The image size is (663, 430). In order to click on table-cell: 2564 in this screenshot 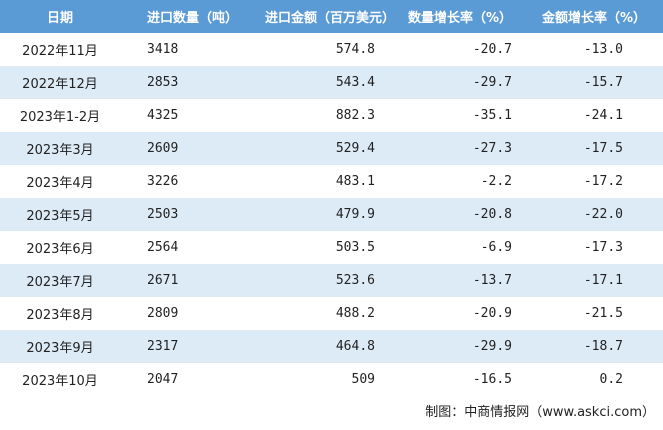, I will do `click(163, 247)`.